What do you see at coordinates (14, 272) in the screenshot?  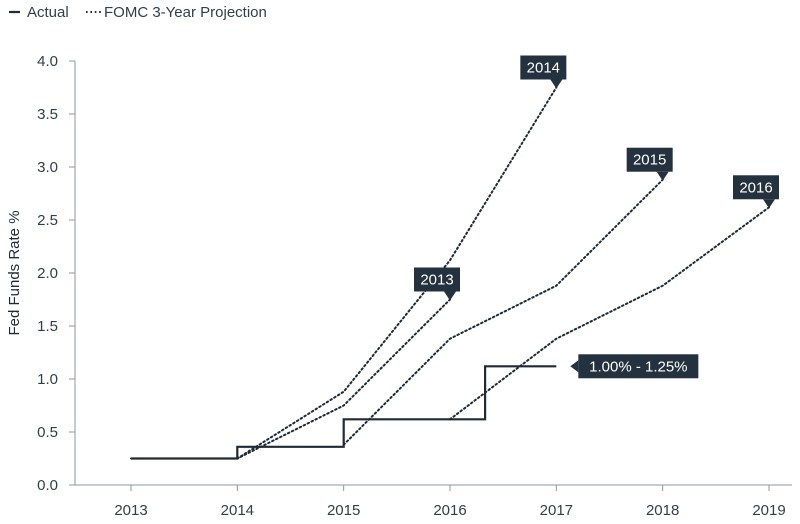 I see `y-axis-label: Fed Funds Rate %` at bounding box center [14, 272].